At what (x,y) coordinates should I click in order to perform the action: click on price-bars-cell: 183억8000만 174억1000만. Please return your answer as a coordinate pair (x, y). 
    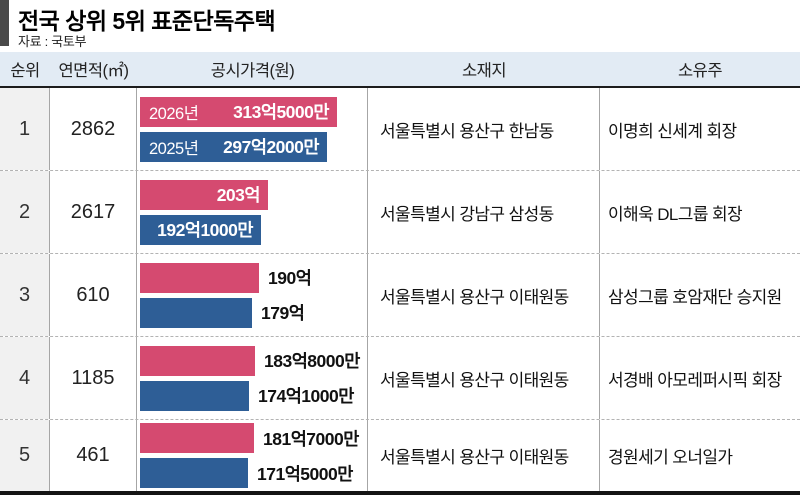
    Looking at the image, I should click on (252, 378).